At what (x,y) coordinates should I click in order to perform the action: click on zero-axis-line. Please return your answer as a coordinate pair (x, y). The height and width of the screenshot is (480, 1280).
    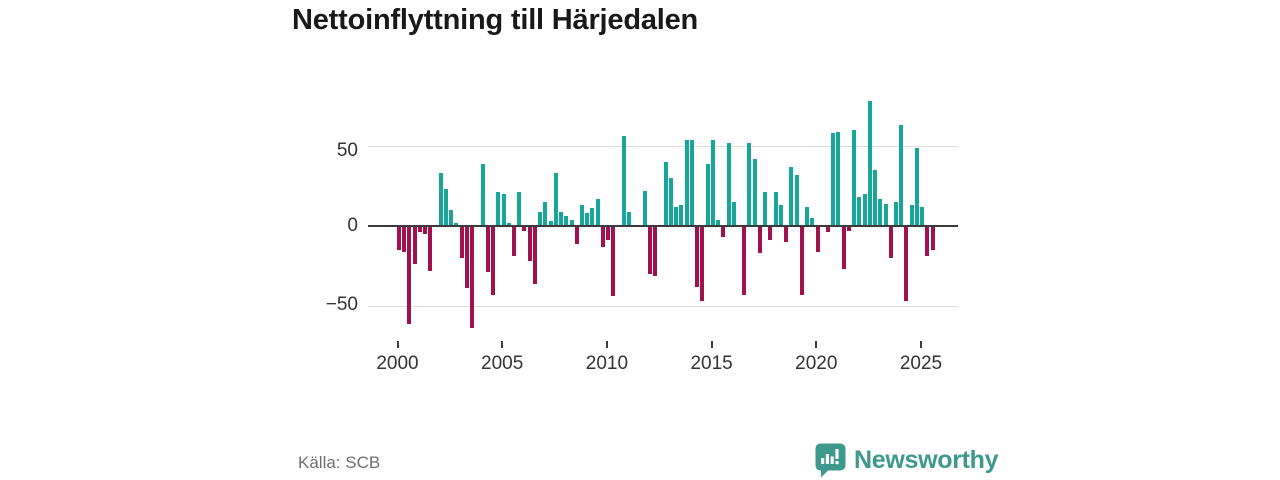
    Looking at the image, I should click on (663, 226).